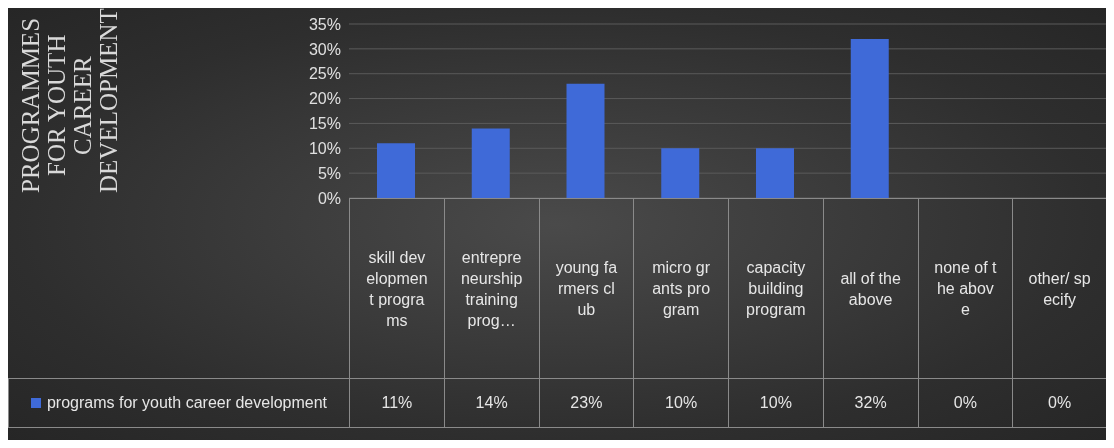  I want to click on y-tick-label: 30%, so click(324, 49).